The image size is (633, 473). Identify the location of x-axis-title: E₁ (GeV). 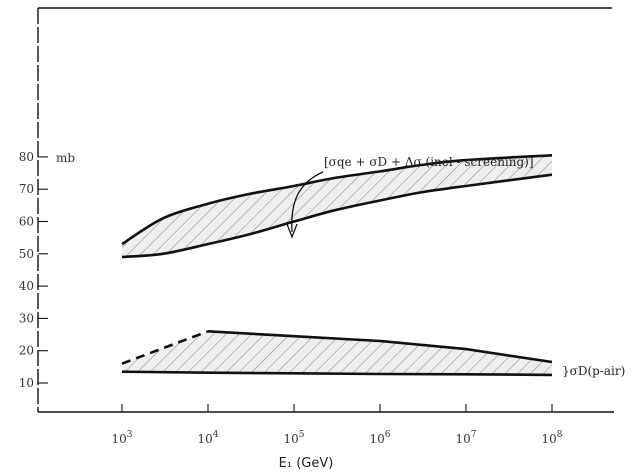
(306, 463).